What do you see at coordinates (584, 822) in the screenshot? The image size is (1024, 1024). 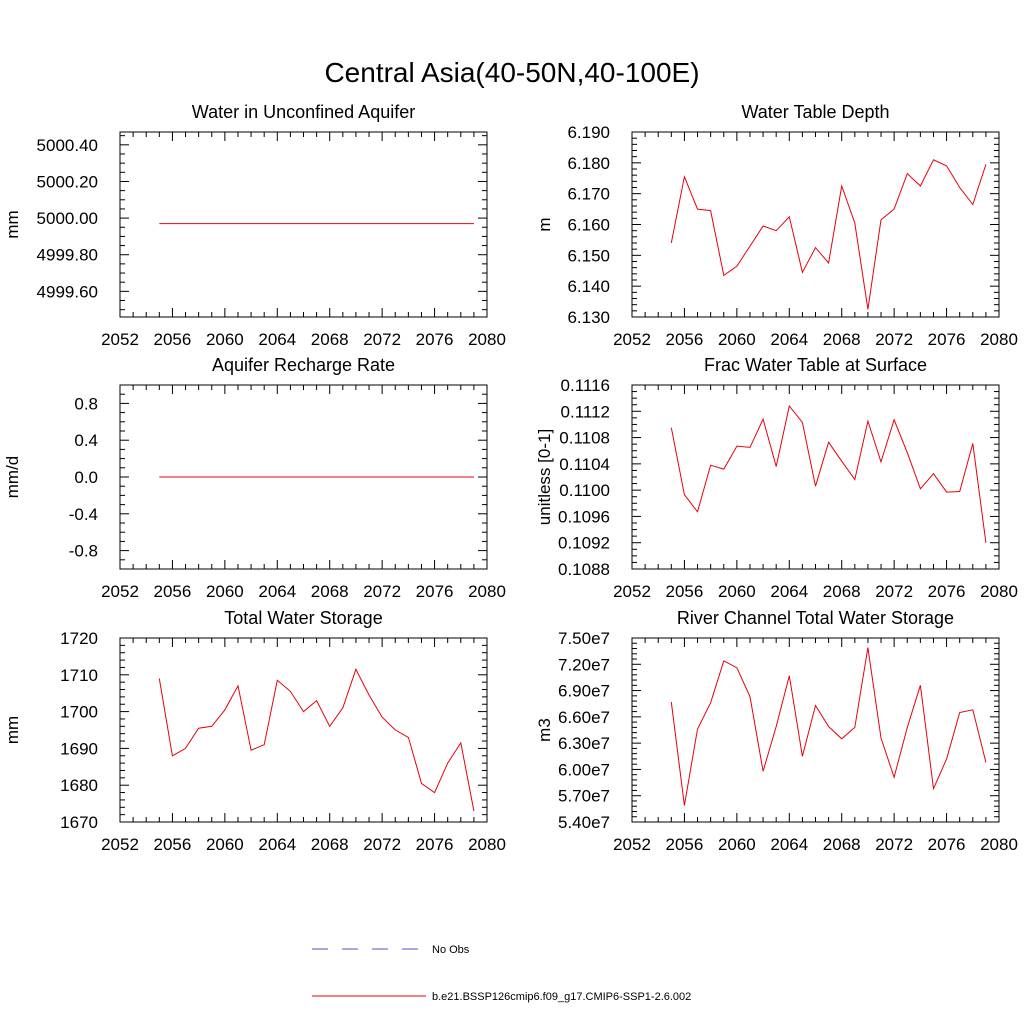 I see `y-tick-label: 5.40e7` at bounding box center [584, 822].